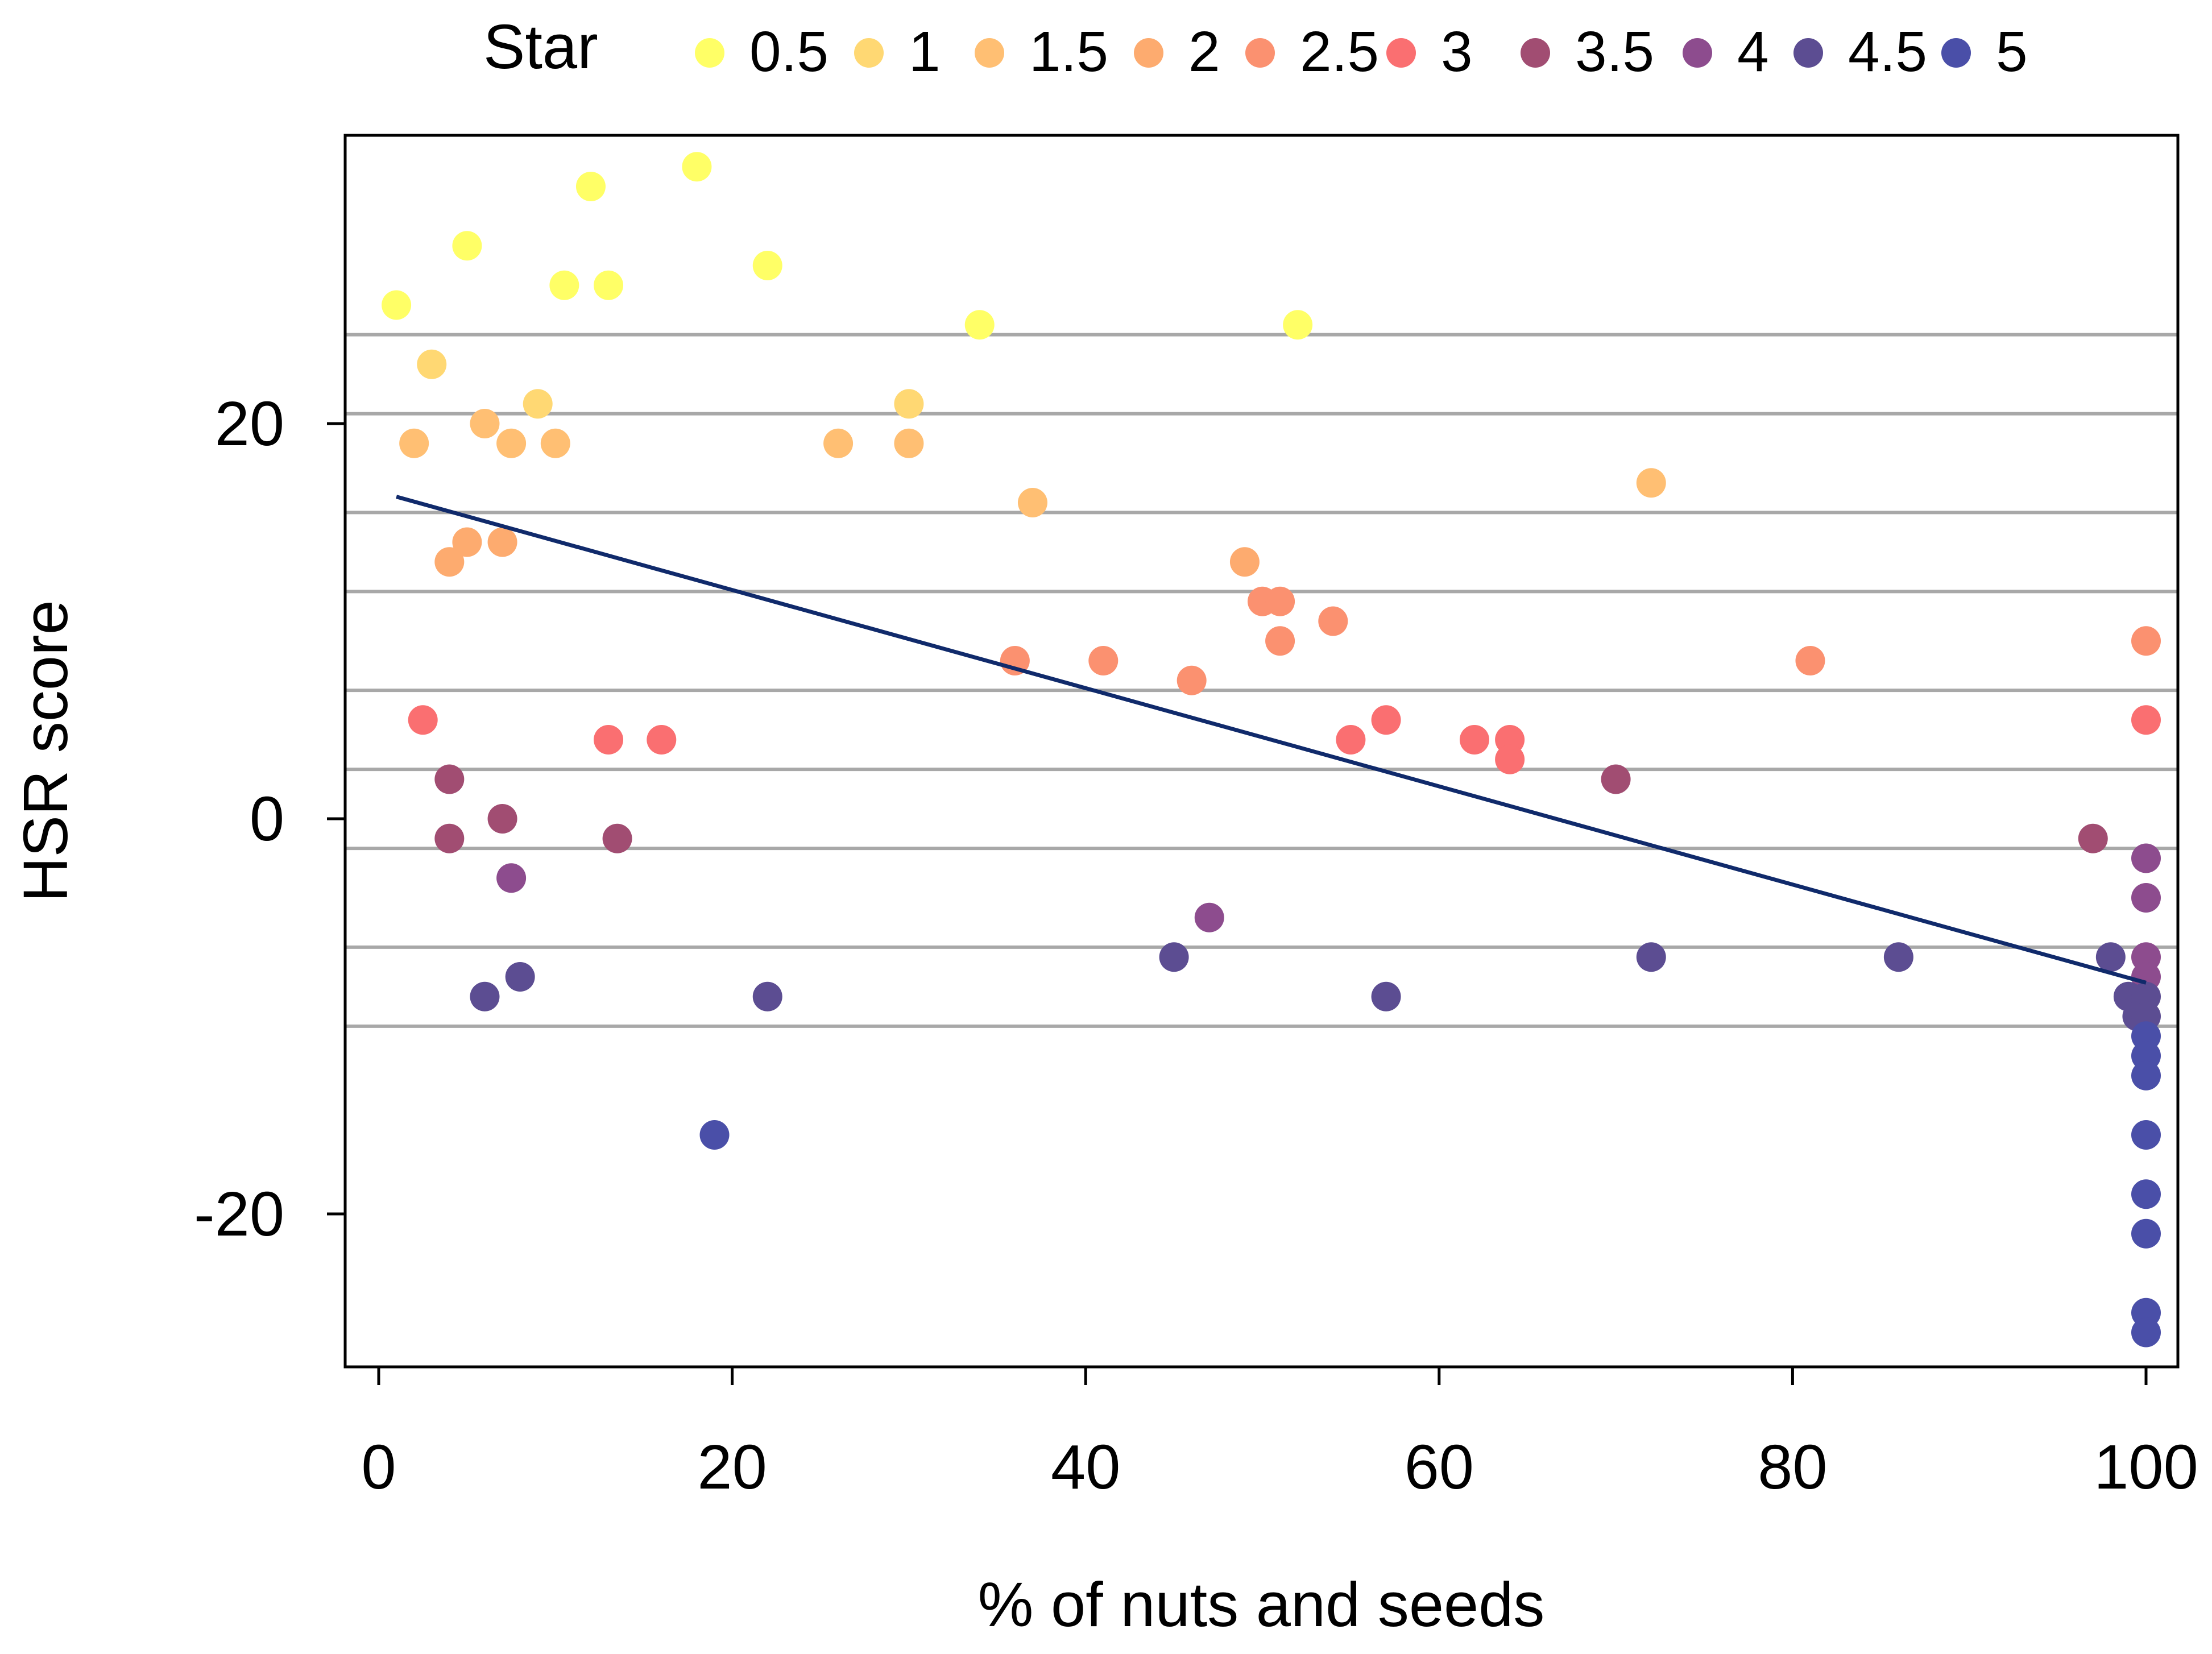 The image size is (2212, 1654). I want to click on y-tick-label: 0, so click(267, 819).